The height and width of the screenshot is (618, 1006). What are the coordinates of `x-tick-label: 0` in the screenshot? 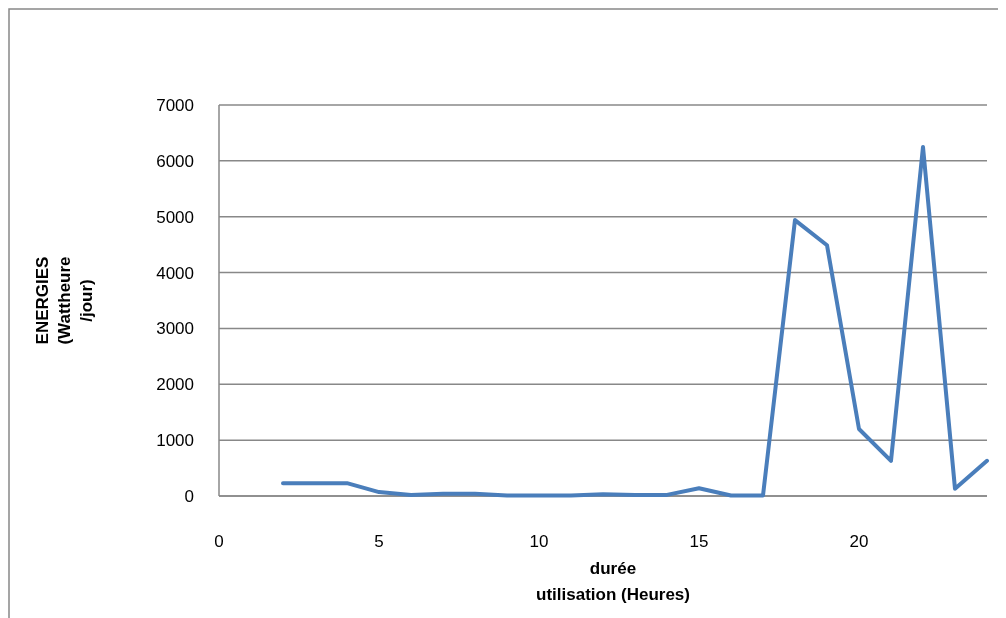 It's located at (219, 541).